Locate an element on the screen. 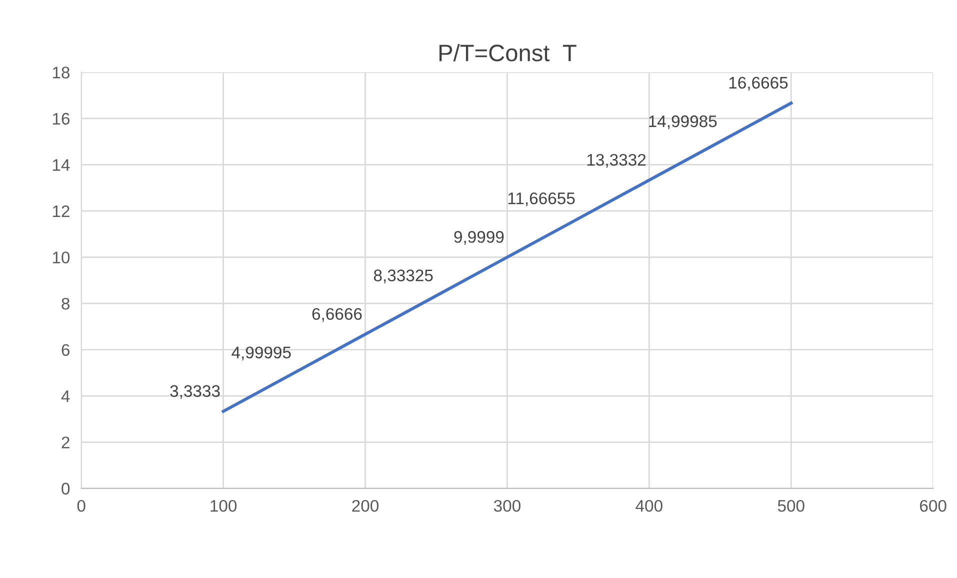 The image size is (957, 578). data-label: 16,6665 is located at coordinates (758, 83).